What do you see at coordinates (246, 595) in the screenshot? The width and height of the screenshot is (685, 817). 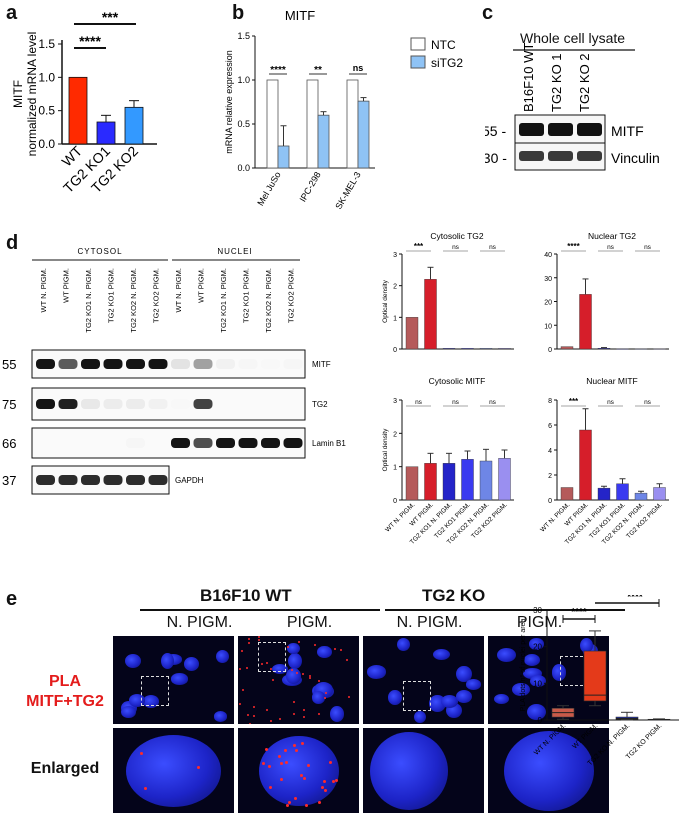 I see `group-label-wt: B16F10 WT` at bounding box center [246, 595].